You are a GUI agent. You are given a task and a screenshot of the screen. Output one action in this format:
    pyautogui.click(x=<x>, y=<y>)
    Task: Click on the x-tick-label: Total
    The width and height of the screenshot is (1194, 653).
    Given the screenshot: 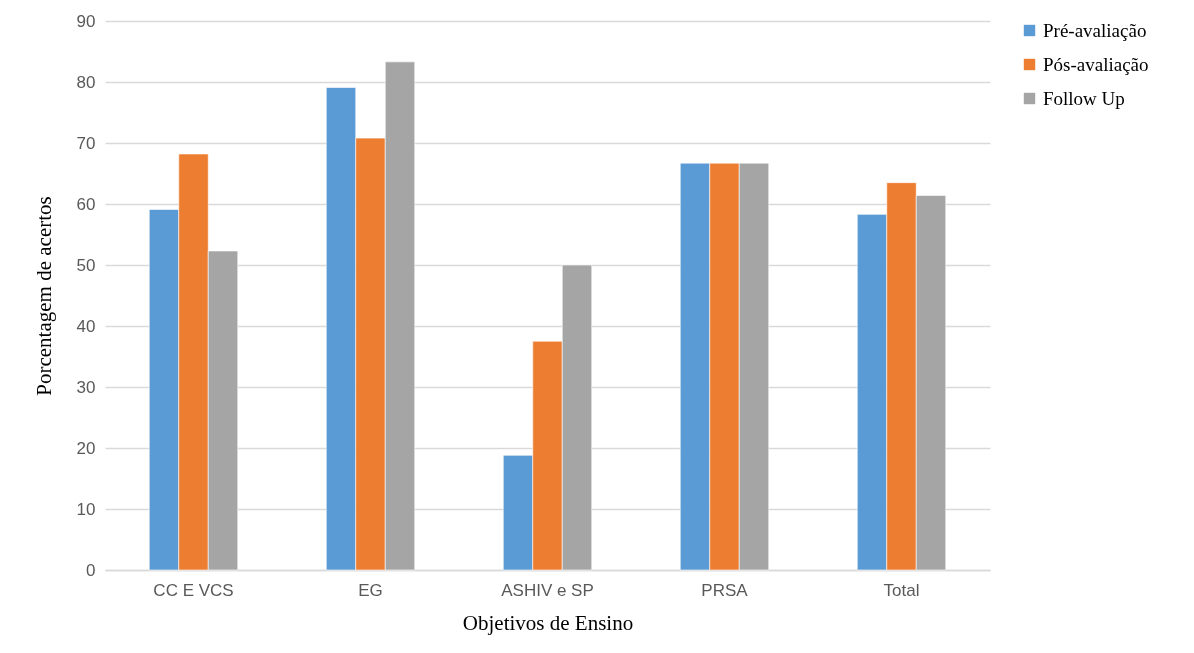 What is the action you would take?
    pyautogui.click(x=901, y=590)
    